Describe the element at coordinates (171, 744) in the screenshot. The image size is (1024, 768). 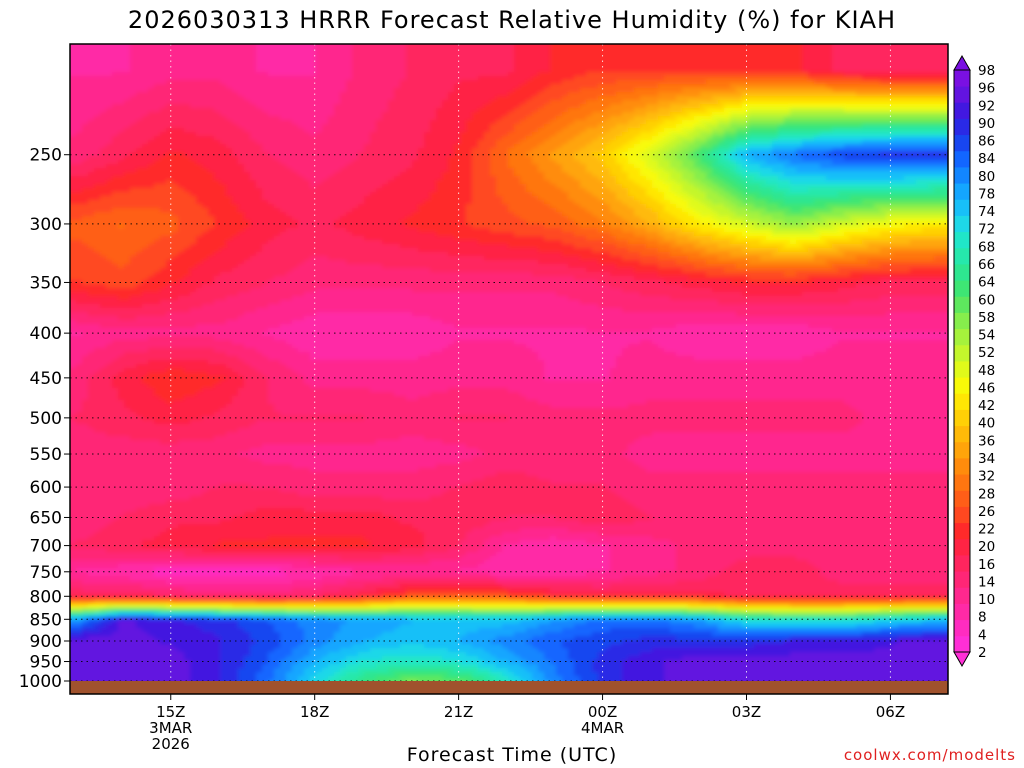
I see `x-tick-label: 2026` at that location.